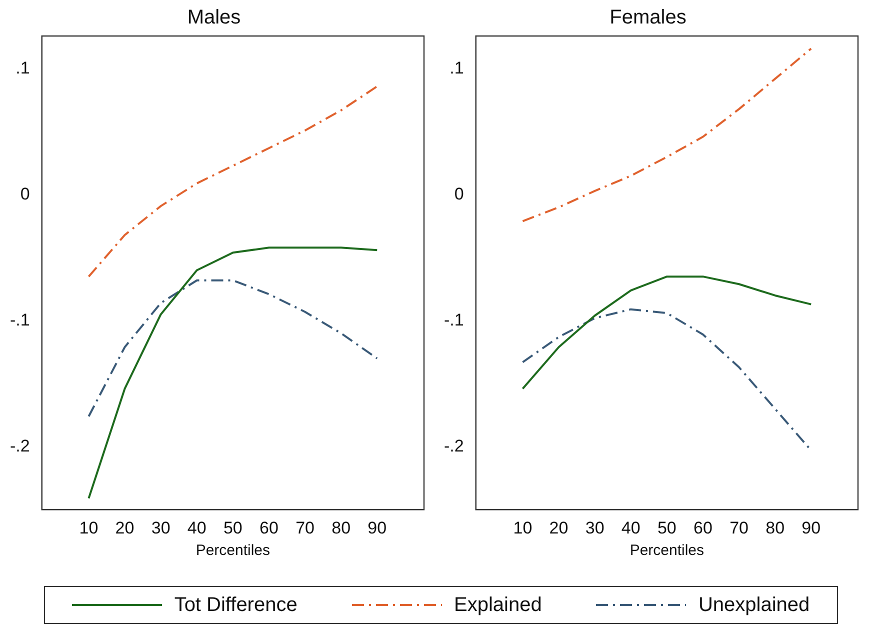 The width and height of the screenshot is (869, 628). Describe the element at coordinates (498, 605) in the screenshot. I see `legend-label: Explained` at that location.